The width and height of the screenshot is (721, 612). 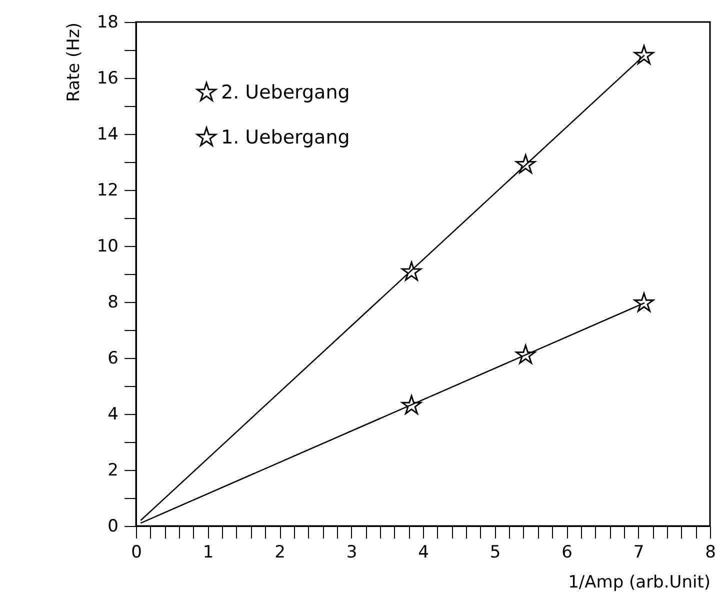 What do you see at coordinates (113, 358) in the screenshot?
I see `y-tick-label: 6` at bounding box center [113, 358].